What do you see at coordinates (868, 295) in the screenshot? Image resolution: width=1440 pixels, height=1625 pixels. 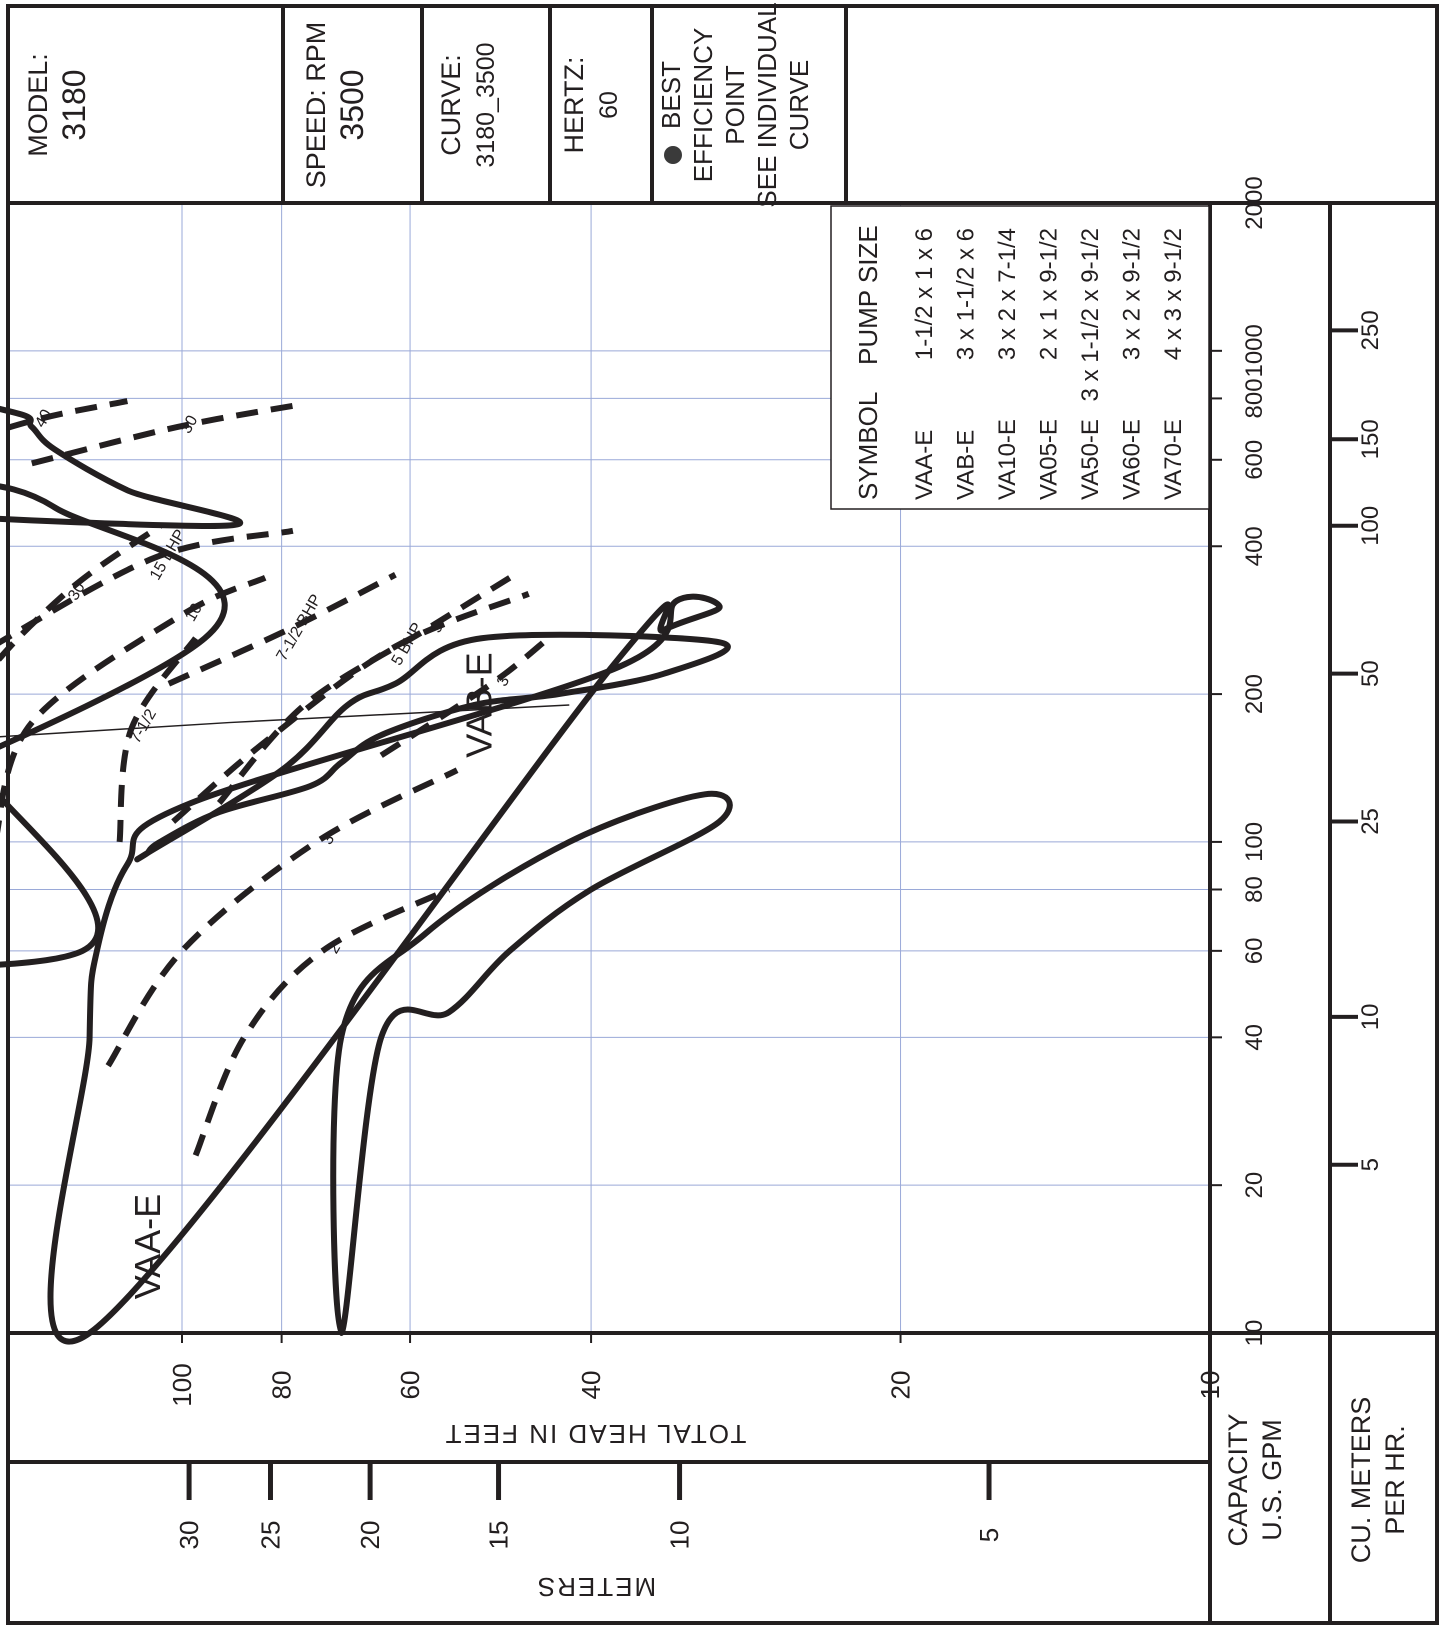 I see `legend-size-header: PUMP SIZE` at bounding box center [868, 295].